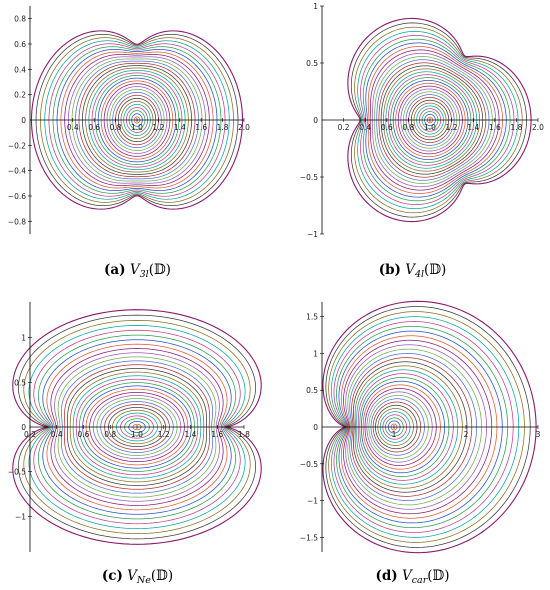  Describe the element at coordinates (435, 270) in the screenshot. I see `caption-b-argument: (𝔻)` at that location.